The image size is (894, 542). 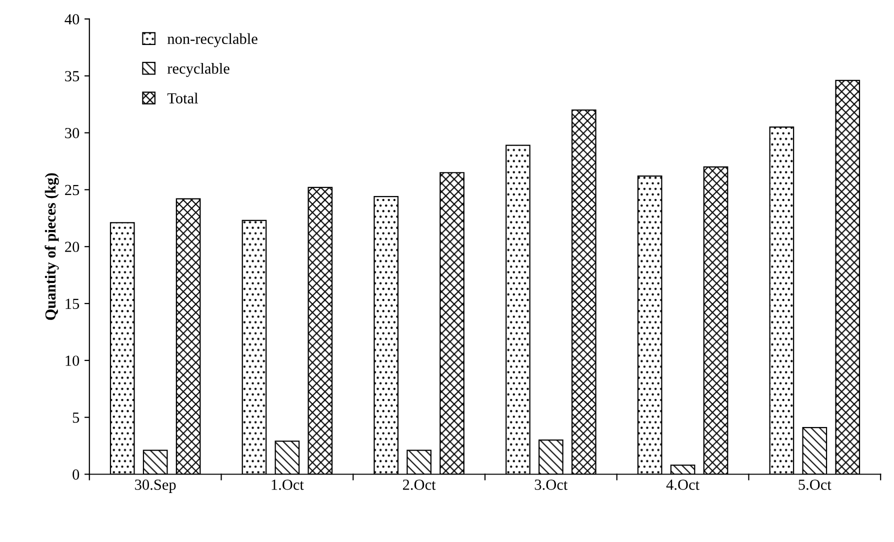 What do you see at coordinates (198, 70) in the screenshot?
I see `legend-label: recyclable` at bounding box center [198, 70].